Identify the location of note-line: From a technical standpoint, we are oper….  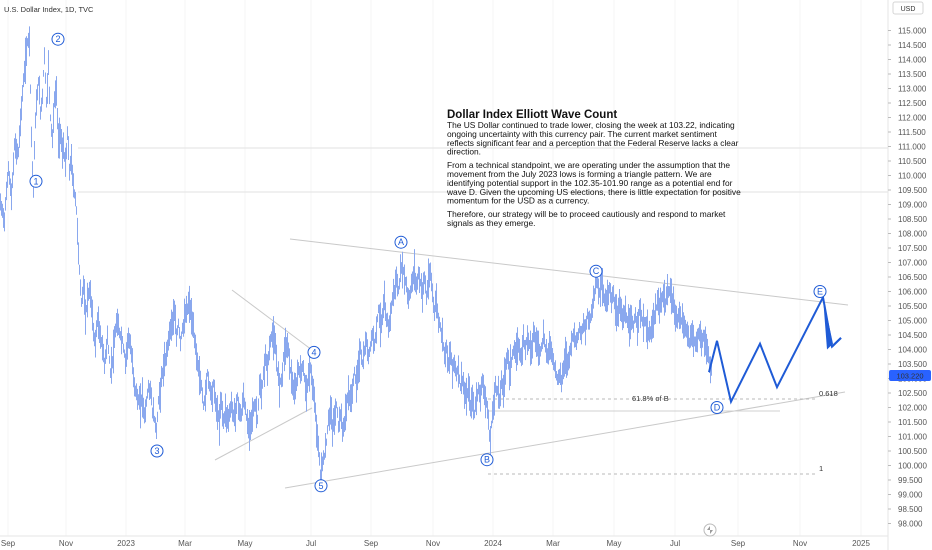
(588, 165).